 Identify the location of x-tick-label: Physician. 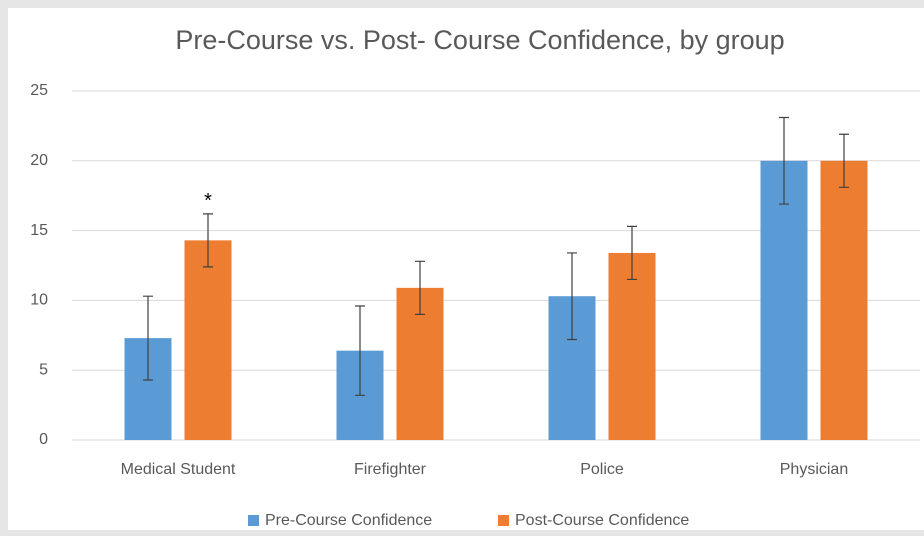
(814, 469).